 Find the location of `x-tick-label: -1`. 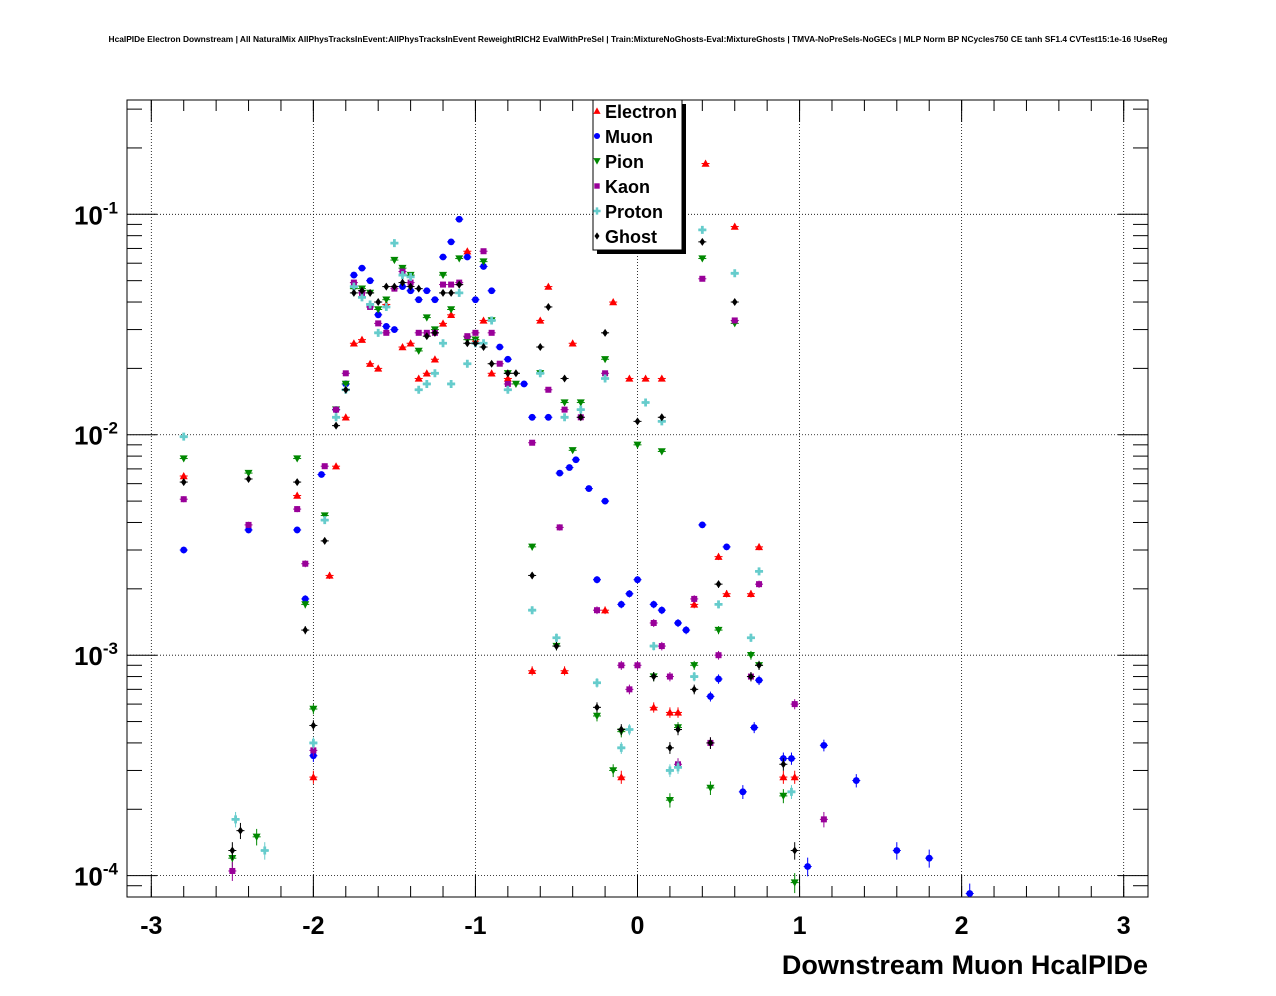

x-tick-label: -1 is located at coordinates (475, 926).